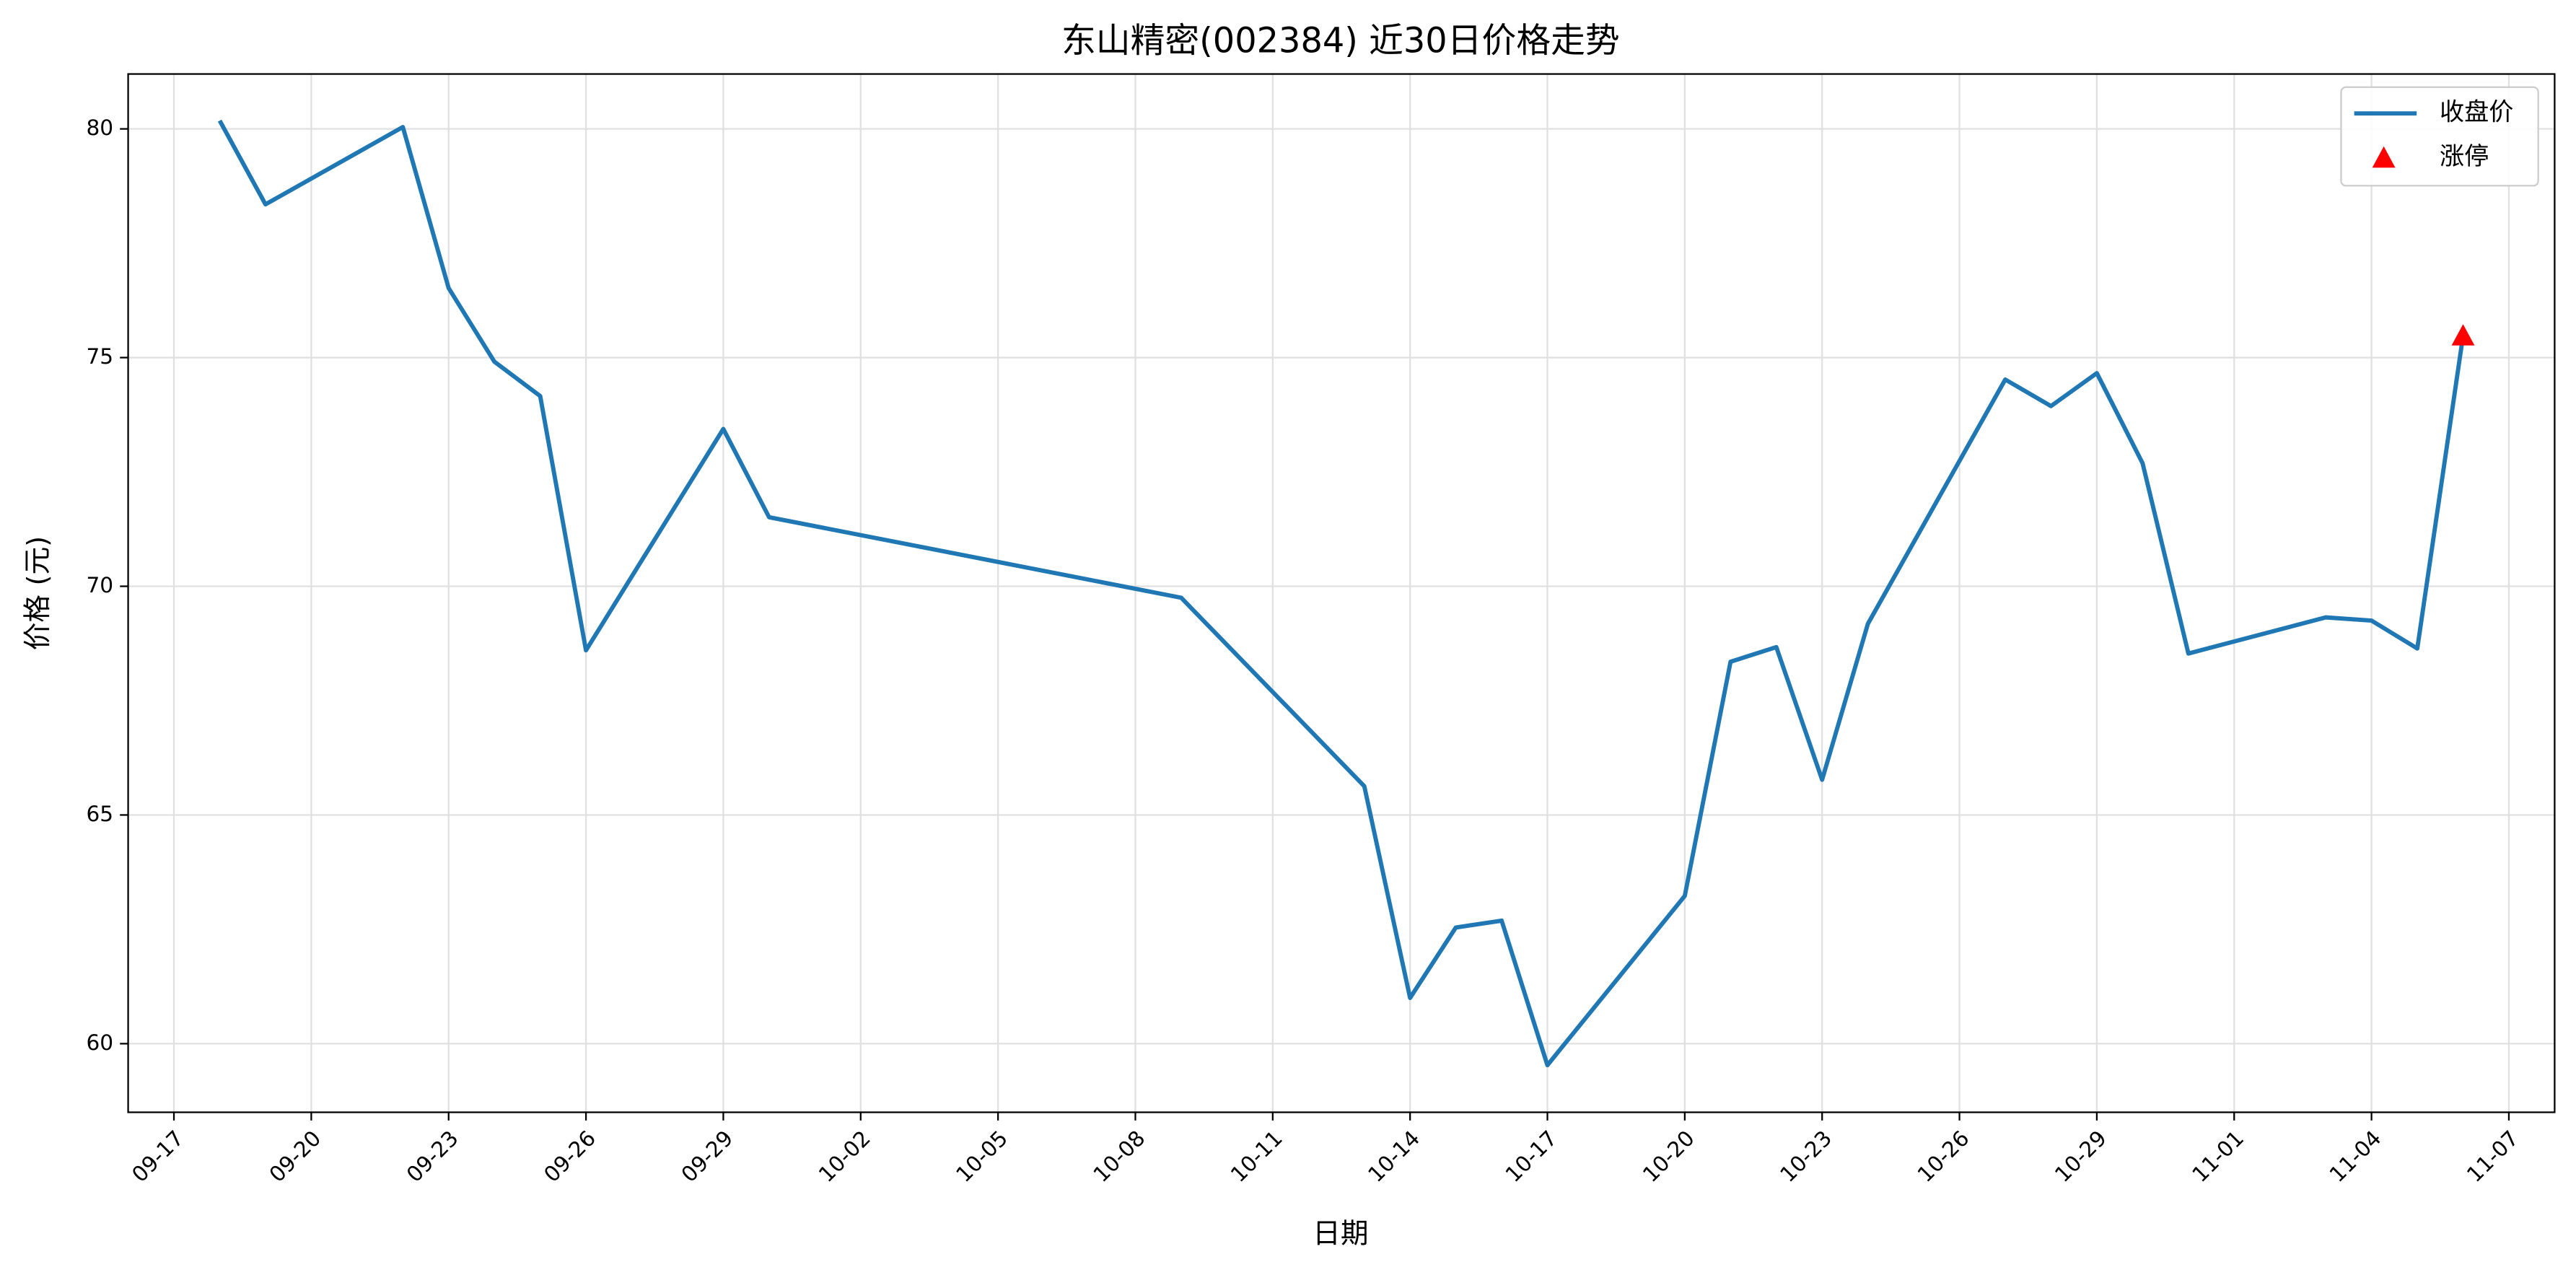  What do you see at coordinates (2080, 1157) in the screenshot?
I see `x-tick-label: 10-29` at bounding box center [2080, 1157].